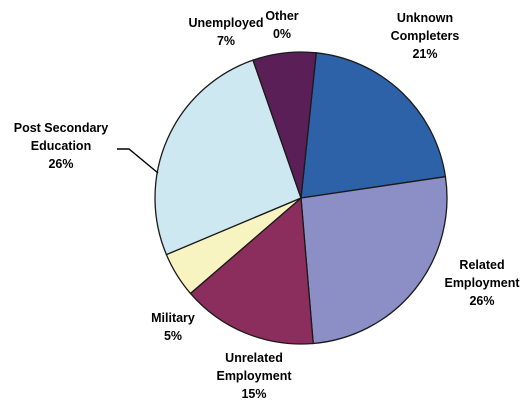 This screenshot has width=525, height=408. Describe the element at coordinates (481, 265) in the screenshot. I see `slice-label-line: Related` at that location.